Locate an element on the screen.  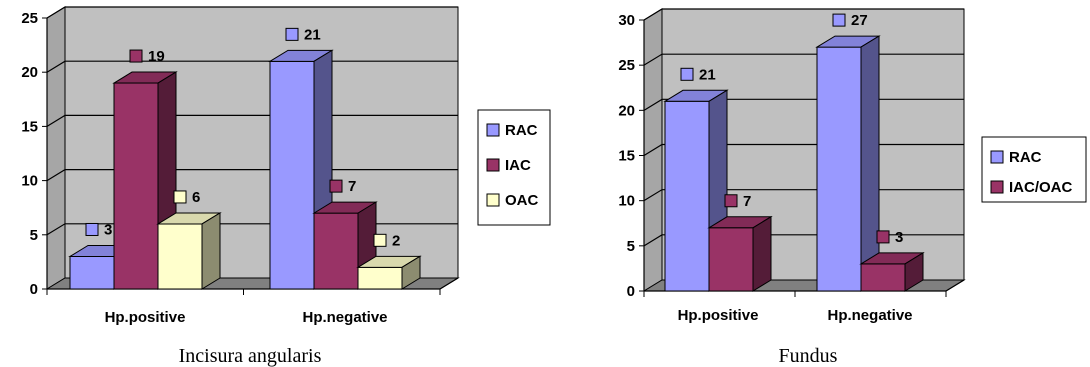
legend-incisura-angularis: RAC IAC OAC is located at coordinates (514, 167).